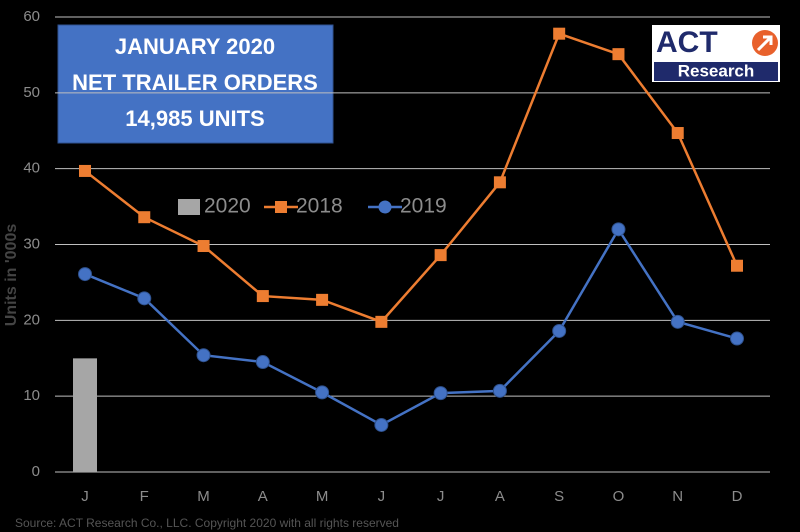  What do you see at coordinates (189, 207) in the screenshot?
I see `legend-swatch` at bounding box center [189, 207].